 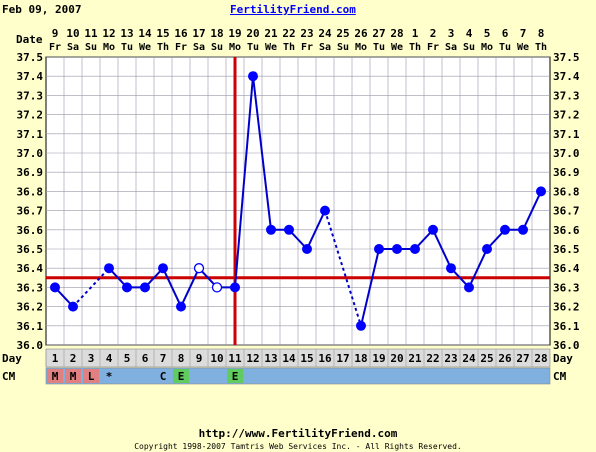 I want to click on cm-highlight, so click(x=73, y=376).